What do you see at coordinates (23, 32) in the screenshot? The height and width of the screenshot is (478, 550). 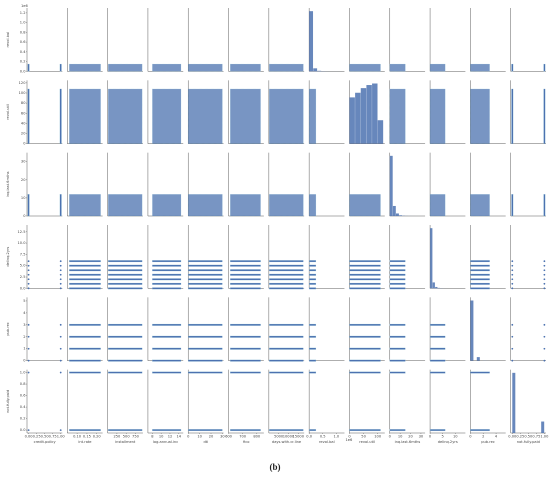 I see `y-tick-label: 0.8` at bounding box center [23, 32].